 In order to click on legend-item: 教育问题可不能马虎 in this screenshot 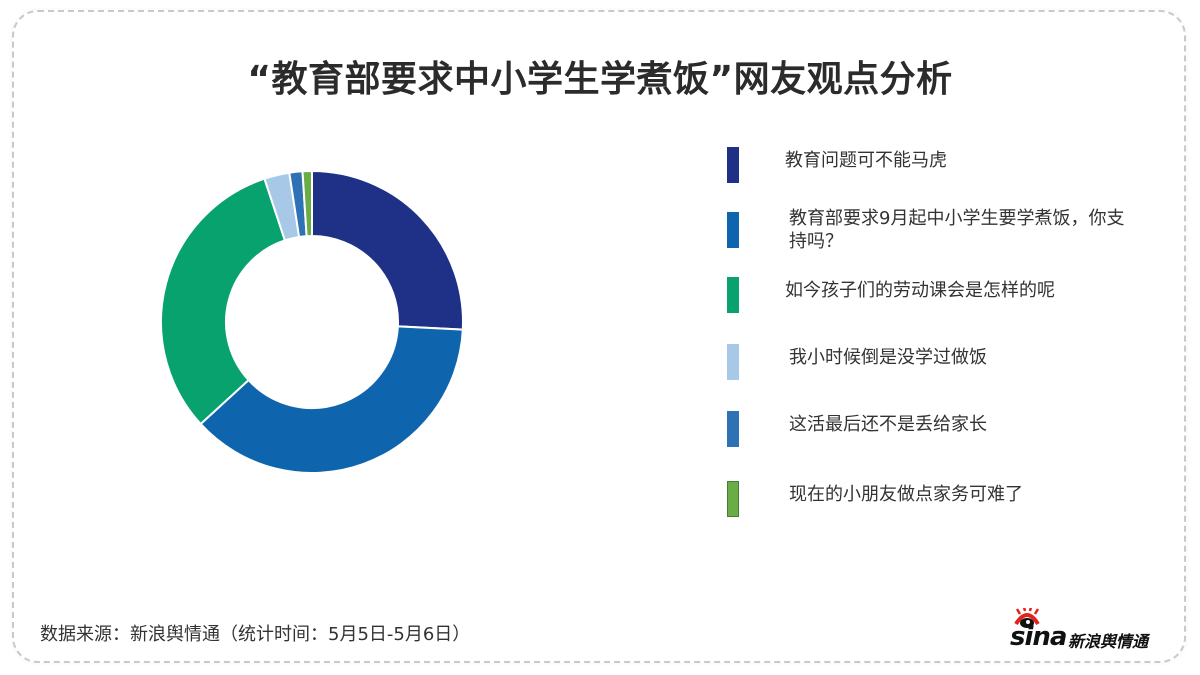, I will do `click(947, 165)`.